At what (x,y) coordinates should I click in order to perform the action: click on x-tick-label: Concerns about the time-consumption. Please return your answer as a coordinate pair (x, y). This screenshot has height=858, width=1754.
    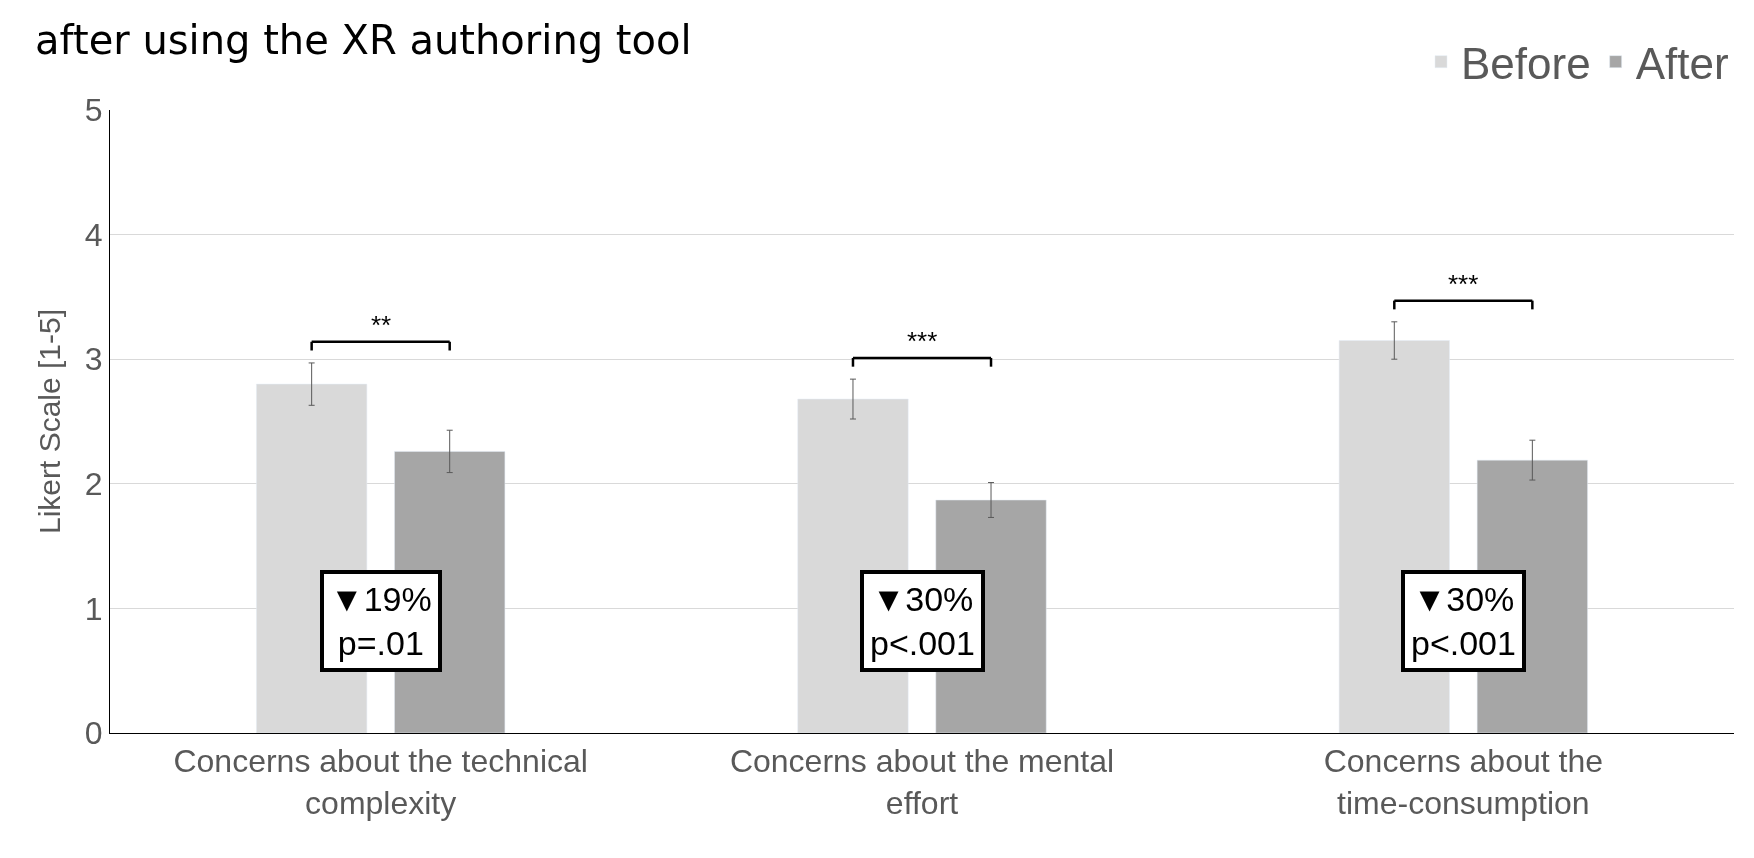
    Looking at the image, I should click on (1463, 782).